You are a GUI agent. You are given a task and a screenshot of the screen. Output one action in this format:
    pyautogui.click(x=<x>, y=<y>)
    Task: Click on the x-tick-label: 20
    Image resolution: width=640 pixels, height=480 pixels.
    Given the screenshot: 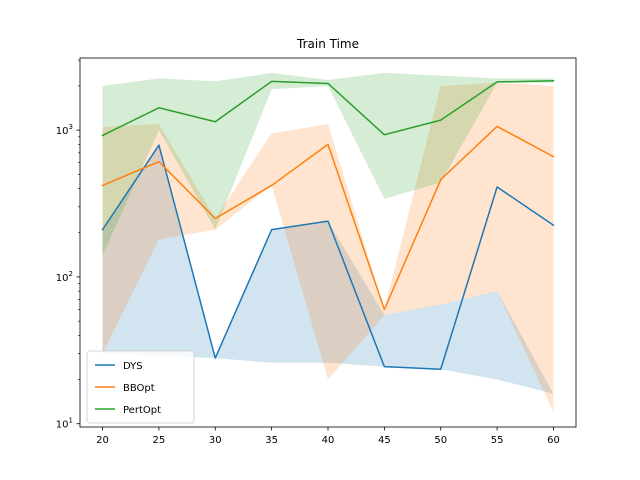 What is the action you would take?
    pyautogui.click(x=102, y=440)
    